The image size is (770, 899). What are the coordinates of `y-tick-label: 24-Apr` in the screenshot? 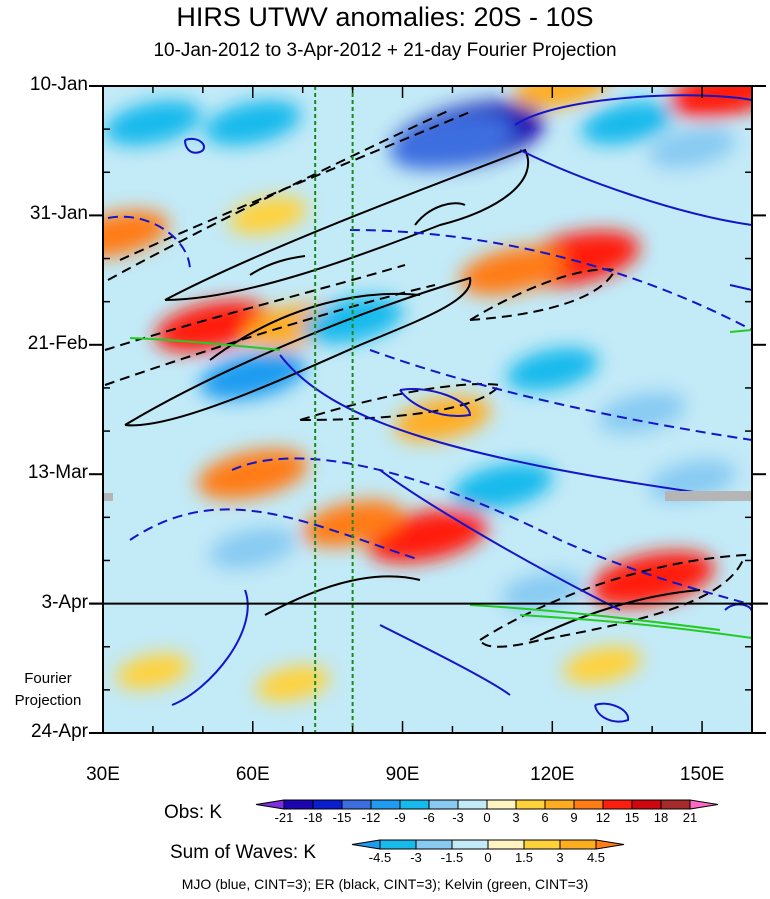 It's located at (59, 731).